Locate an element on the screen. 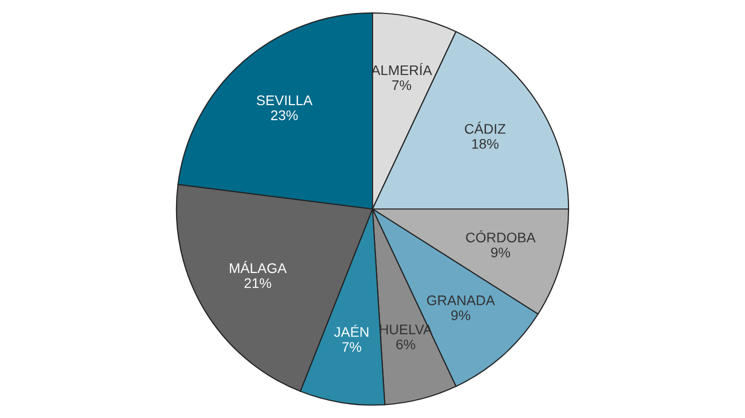 The height and width of the screenshot is (418, 745). slice-label: MÁLAGA is located at coordinates (258, 267).